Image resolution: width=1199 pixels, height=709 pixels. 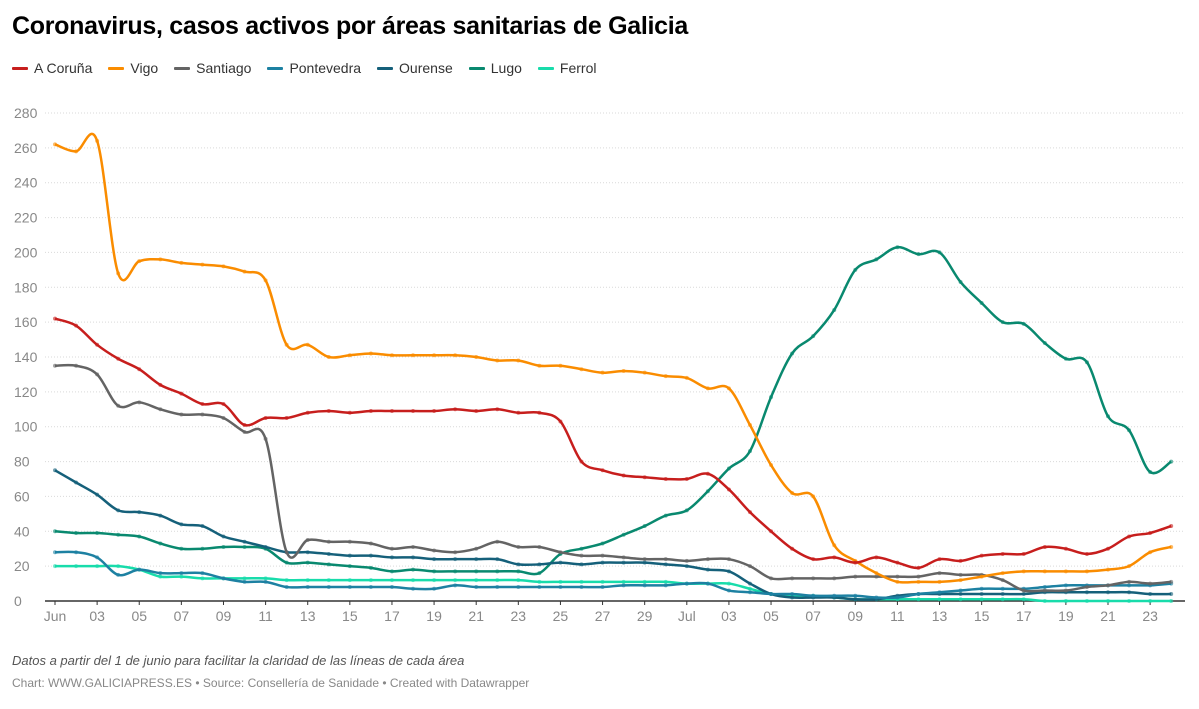 What do you see at coordinates (561, 616) in the screenshot?
I see `x-tick-label: 25` at bounding box center [561, 616].